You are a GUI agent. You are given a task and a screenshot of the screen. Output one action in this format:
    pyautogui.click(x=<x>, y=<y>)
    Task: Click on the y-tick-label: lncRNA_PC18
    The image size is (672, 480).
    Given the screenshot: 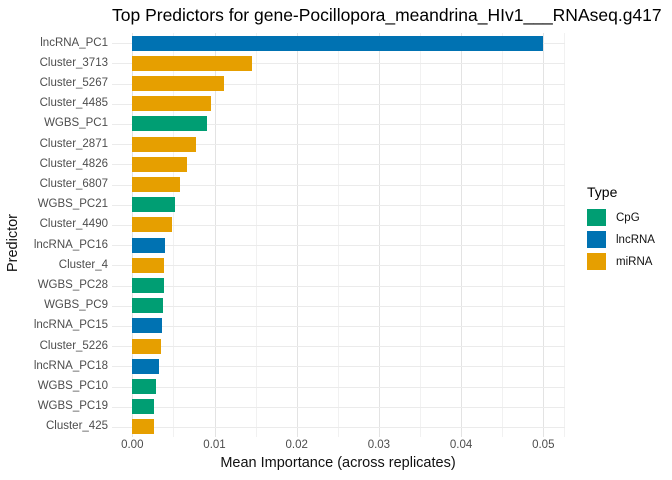 What is the action you would take?
    pyautogui.click(x=70, y=365)
    